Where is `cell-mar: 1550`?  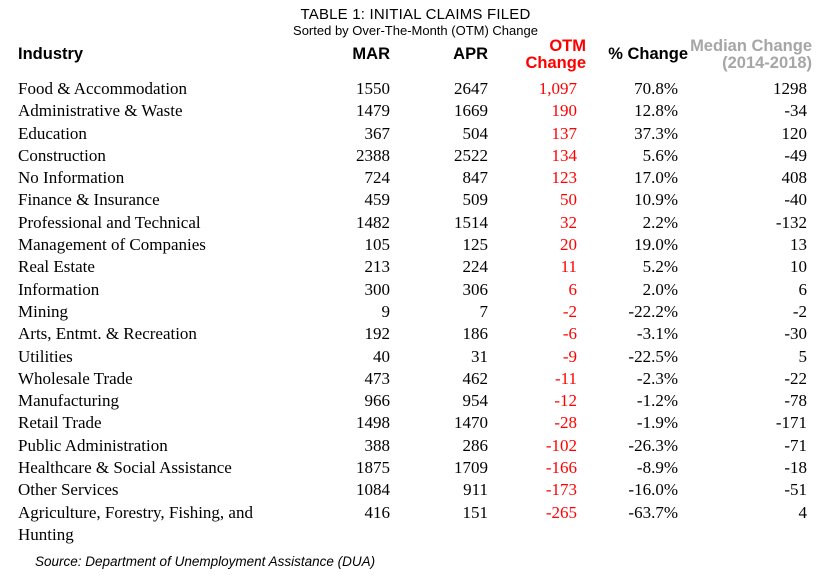
cell-mar: 1550 is located at coordinates (373, 88).